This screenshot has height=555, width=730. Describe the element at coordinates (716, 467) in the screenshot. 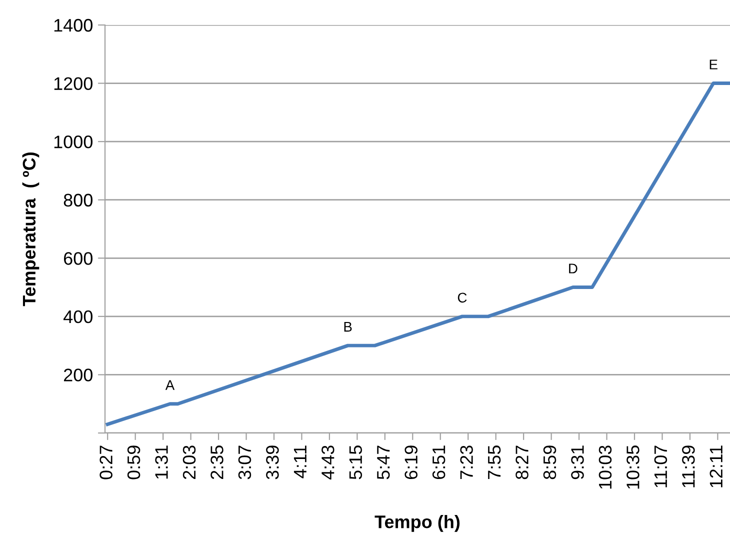

I see `x-tick-label: 12:11` at that location.